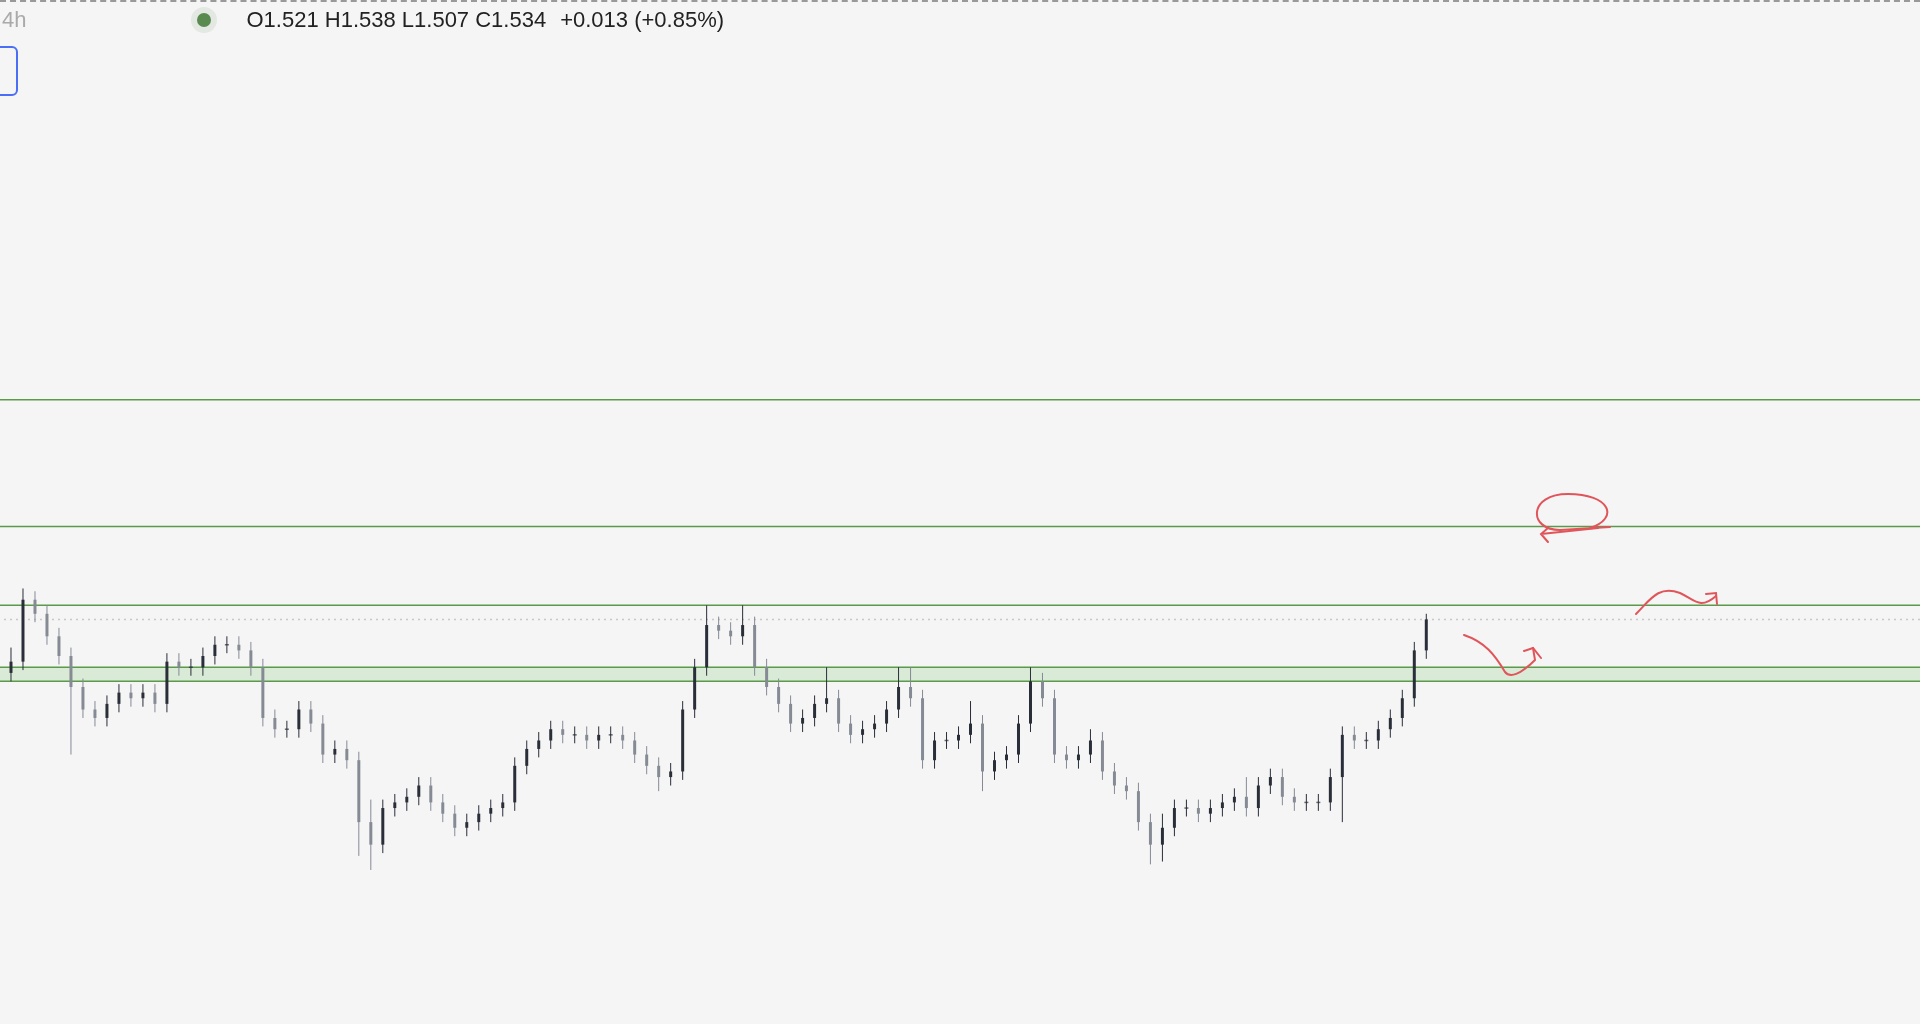  What do you see at coordinates (14, 20) in the screenshot?
I see `text: 4h` at bounding box center [14, 20].